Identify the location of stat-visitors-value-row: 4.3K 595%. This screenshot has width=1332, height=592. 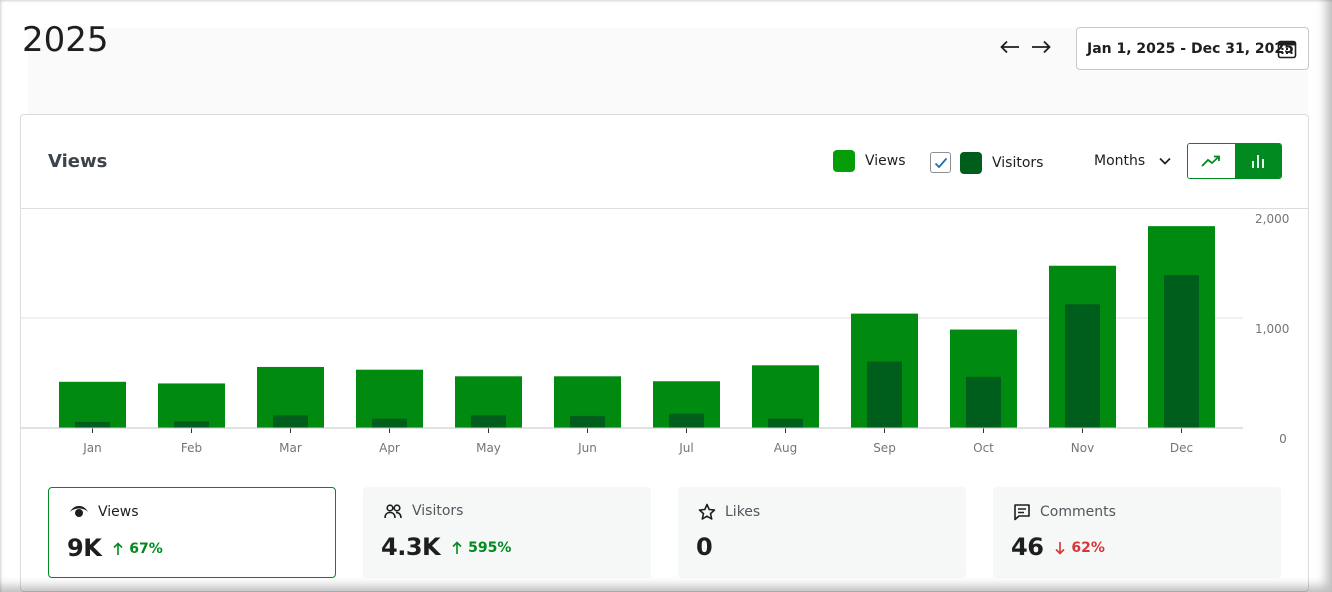
(446, 547).